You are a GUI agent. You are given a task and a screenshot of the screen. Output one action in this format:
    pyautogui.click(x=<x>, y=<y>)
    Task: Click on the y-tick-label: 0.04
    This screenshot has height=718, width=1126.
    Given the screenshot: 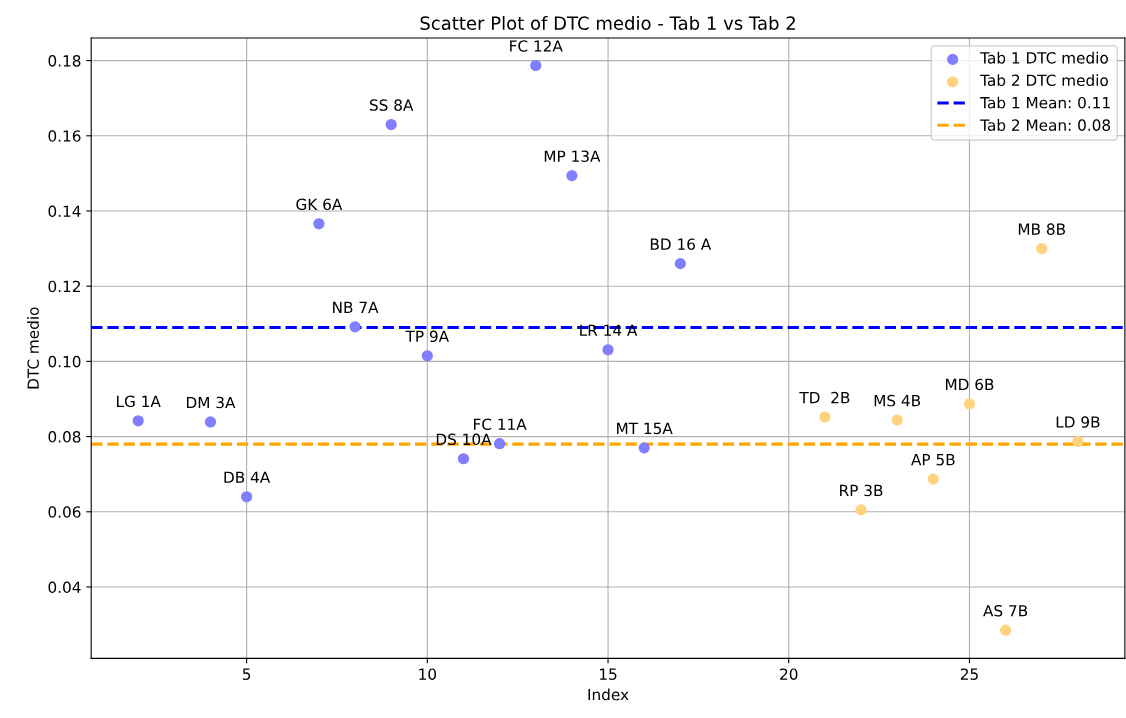 What is the action you would take?
    pyautogui.click(x=64, y=587)
    